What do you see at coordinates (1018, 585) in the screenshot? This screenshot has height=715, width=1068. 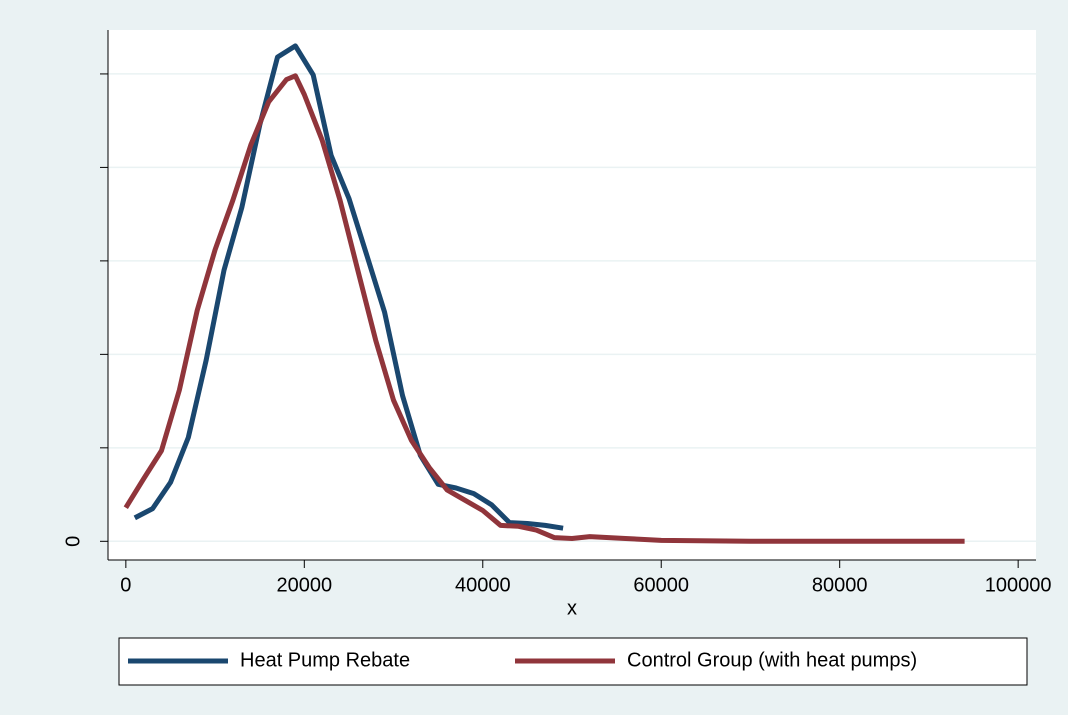 I see `x-tick-label: 100000` at bounding box center [1018, 585].